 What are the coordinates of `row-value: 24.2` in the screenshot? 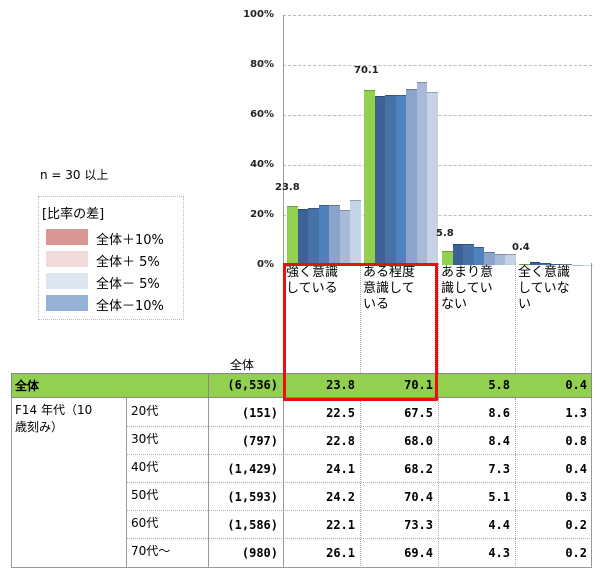 It's located at (340, 497).